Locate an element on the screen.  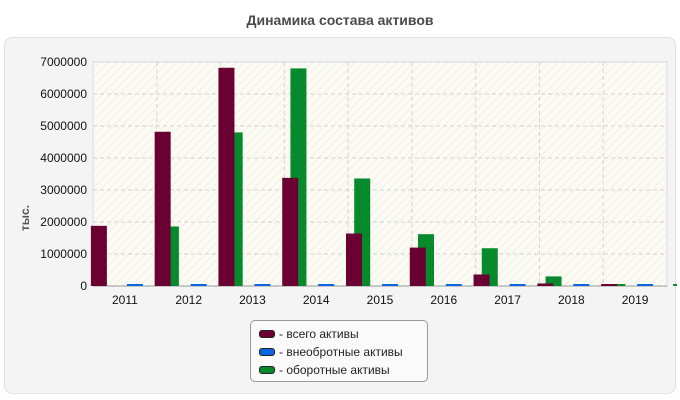
y-axis-label: тыс. is located at coordinates (25, 218).